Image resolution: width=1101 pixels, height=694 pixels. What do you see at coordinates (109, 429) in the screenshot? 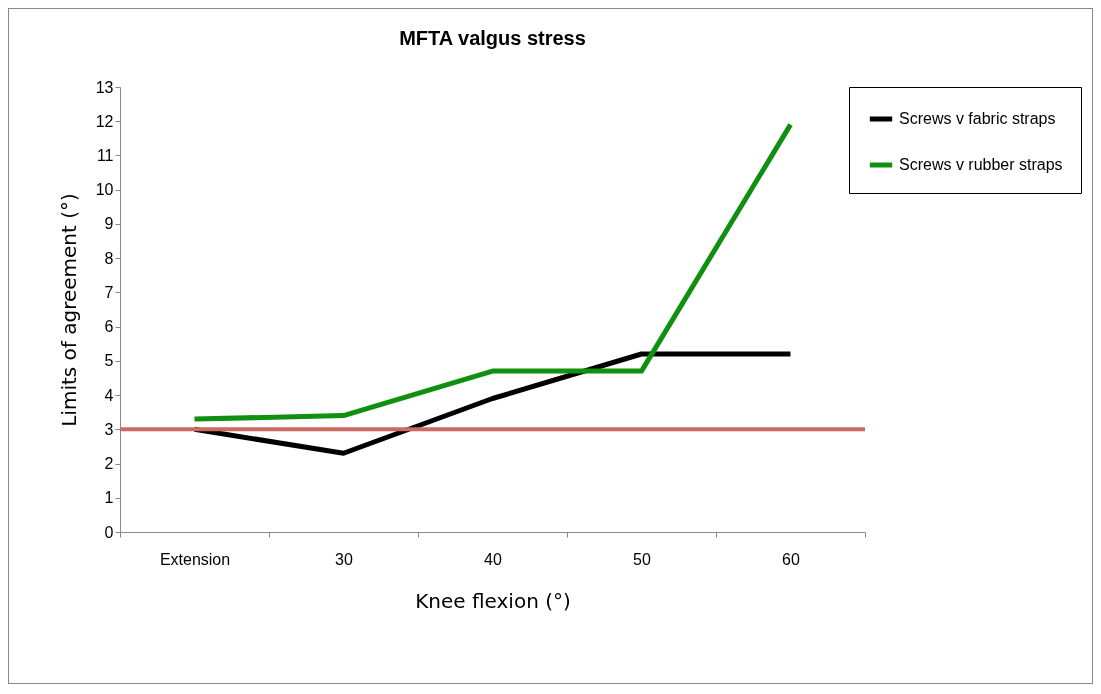
I see `y-tick-label: 3` at bounding box center [109, 429].